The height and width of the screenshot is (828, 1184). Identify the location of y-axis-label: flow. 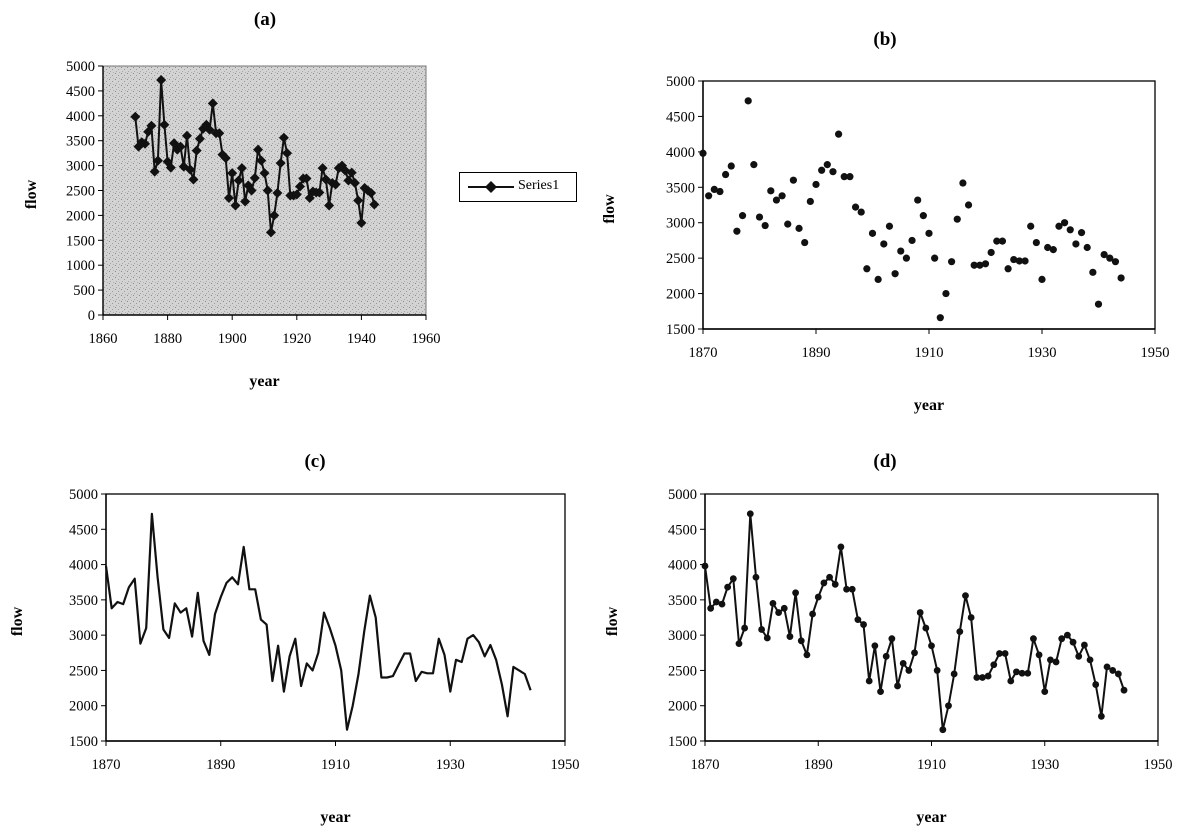
(31, 194).